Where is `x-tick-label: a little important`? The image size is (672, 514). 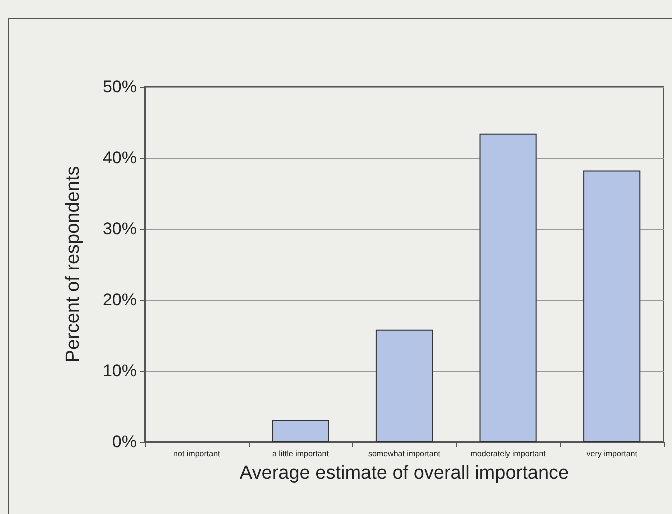
x-tick-label: a little important is located at coordinates (301, 454).